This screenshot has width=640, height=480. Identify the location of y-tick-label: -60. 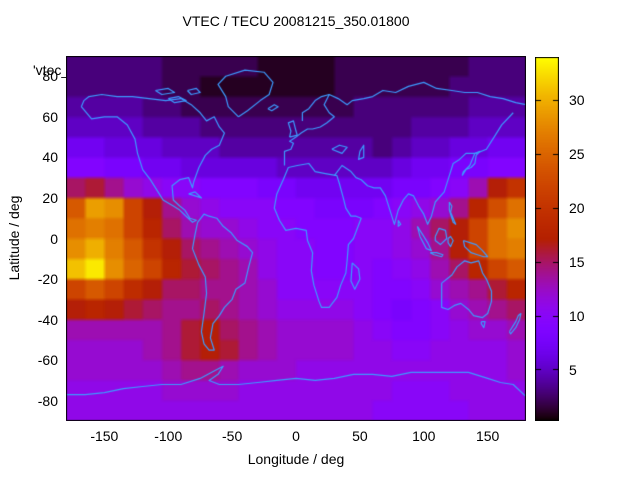
(47, 360).